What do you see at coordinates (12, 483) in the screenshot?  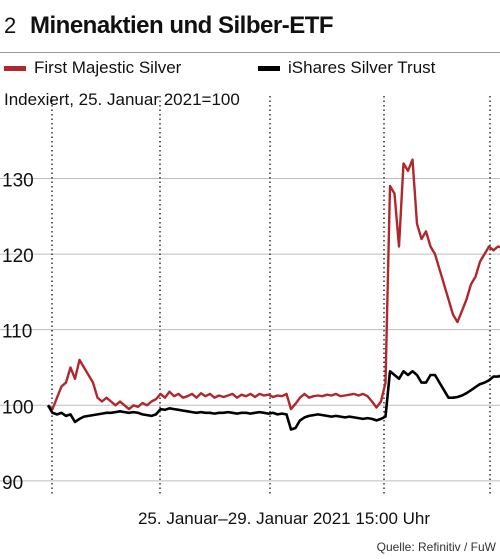 I see `y-tick-label-90: 90` at bounding box center [12, 483].